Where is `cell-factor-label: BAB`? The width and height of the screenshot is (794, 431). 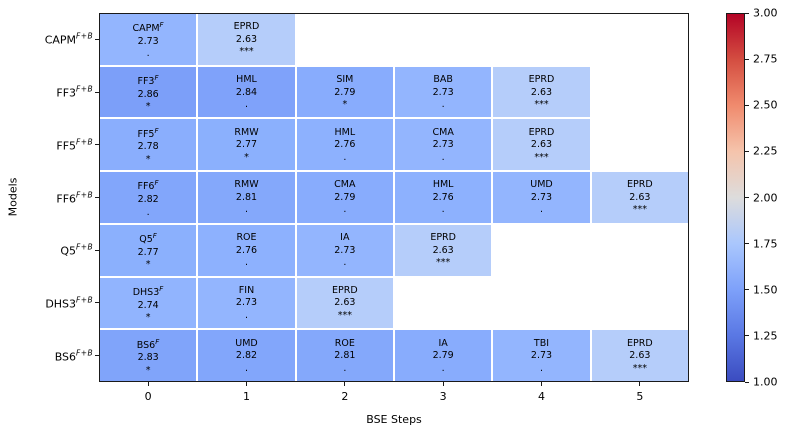 cell-factor-label: BAB is located at coordinates (443, 80).